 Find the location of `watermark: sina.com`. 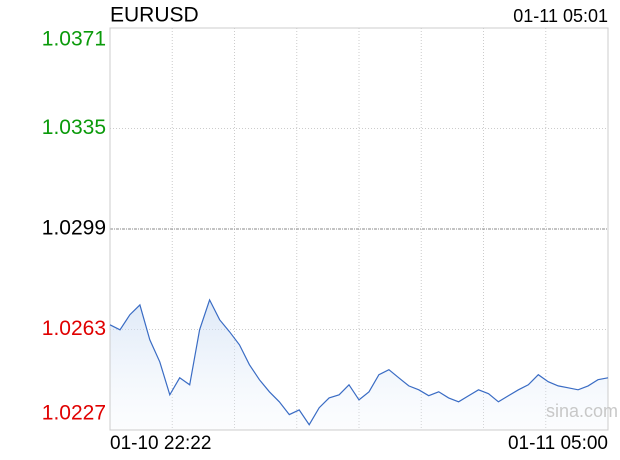

watermark: sina.com is located at coordinates (582, 411).